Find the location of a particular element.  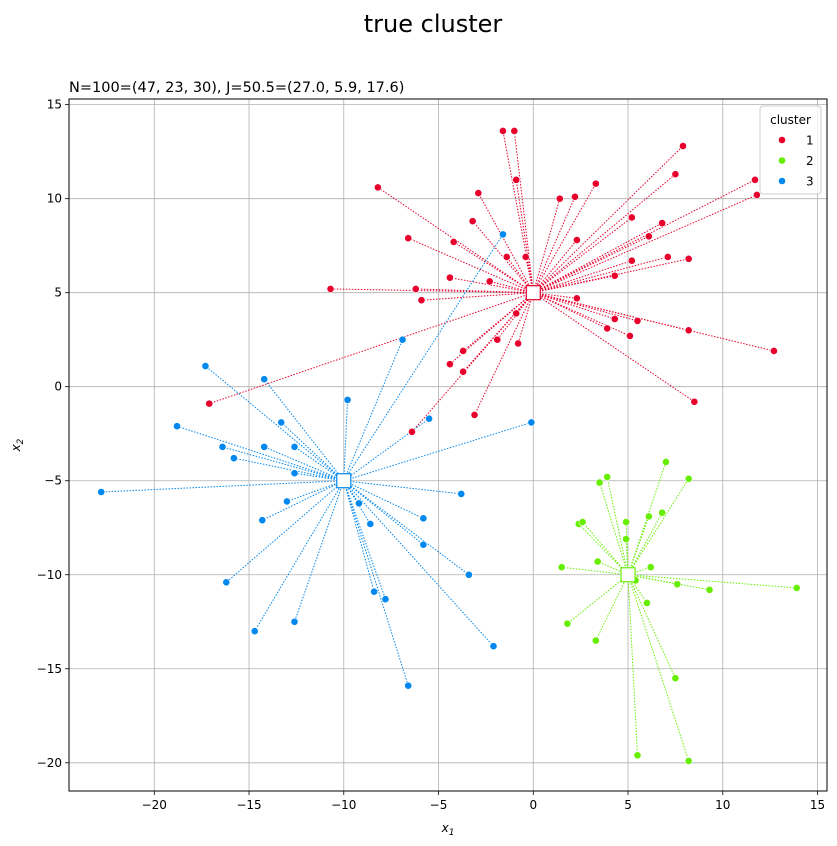

y-tick-label: 5 is located at coordinates (58, 293).